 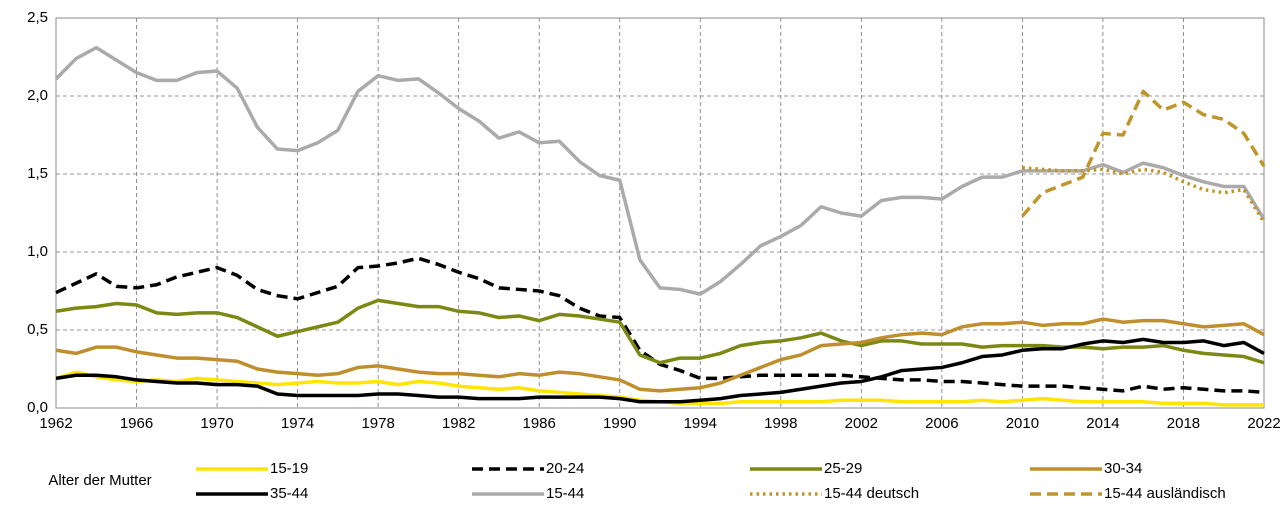 What do you see at coordinates (37, 329) in the screenshot?
I see `y-tick-label: 0,5` at bounding box center [37, 329].